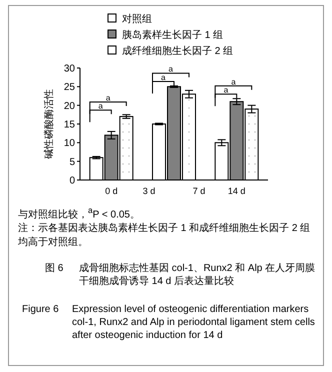 This screenshot has width=332, height=372. Describe the element at coordinates (72, 181) in the screenshot. I see `y-tick-label: 0` at that location.